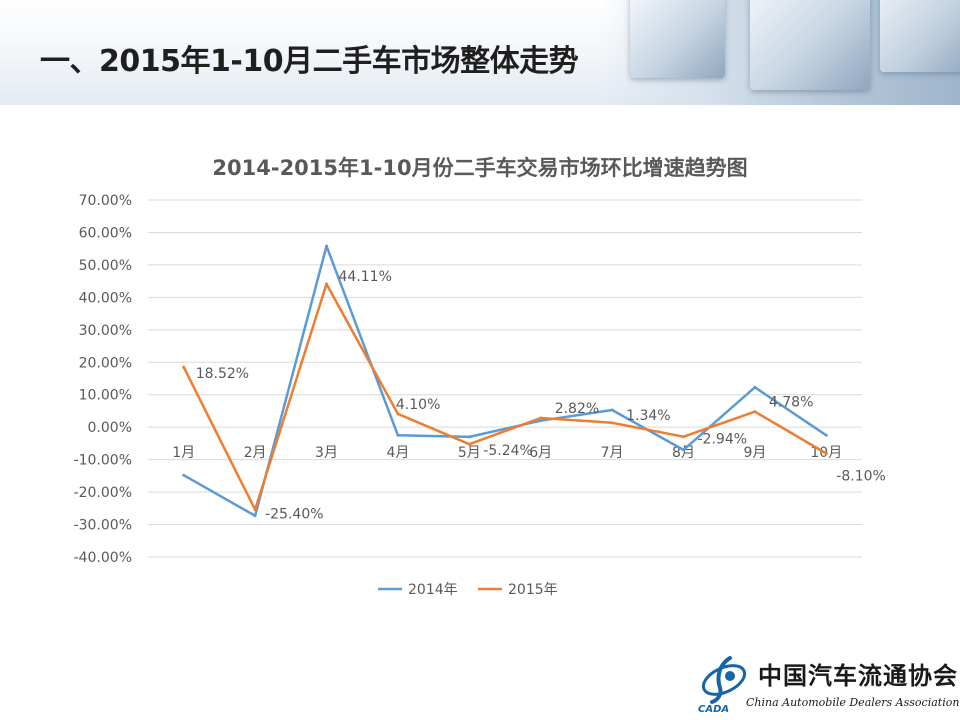 This screenshot has height=720, width=960. Describe the element at coordinates (105, 201) in the screenshot. I see `y-tick-label: 70.00%` at that location.